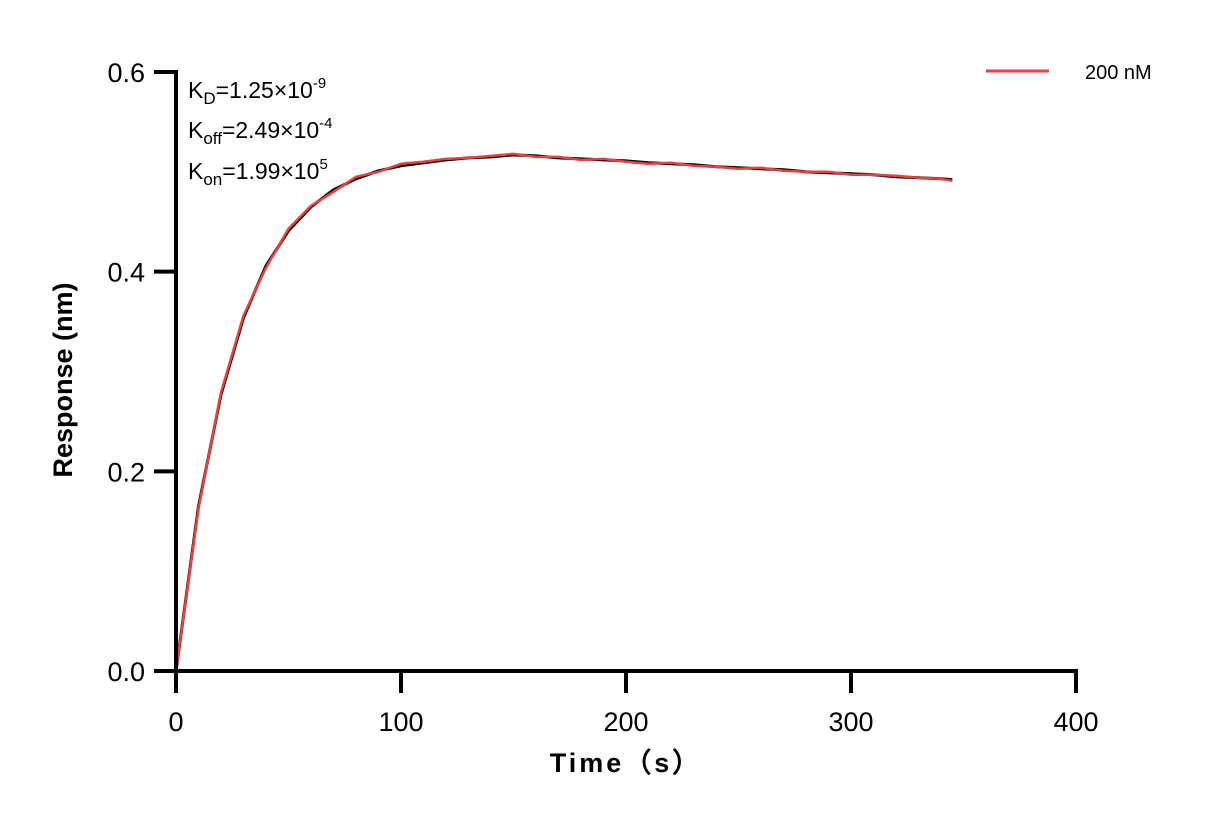 The image size is (1212, 825). I want to click on x-tick-label: 200, so click(625, 722).